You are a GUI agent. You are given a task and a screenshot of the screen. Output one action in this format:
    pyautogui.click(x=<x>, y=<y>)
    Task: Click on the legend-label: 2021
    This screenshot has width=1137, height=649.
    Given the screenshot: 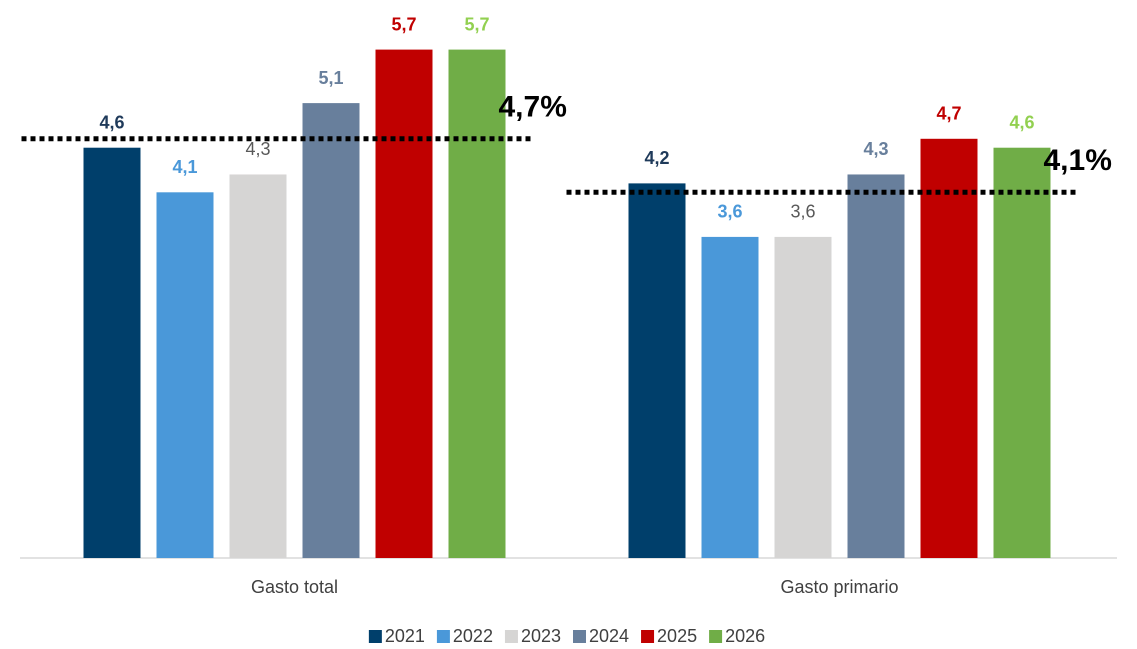 What is the action you would take?
    pyautogui.click(x=405, y=636)
    